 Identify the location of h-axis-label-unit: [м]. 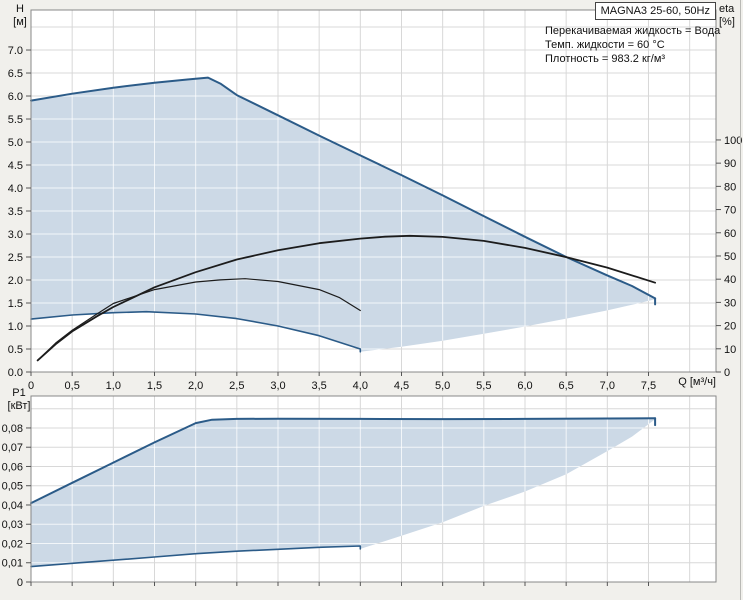
(20, 22).